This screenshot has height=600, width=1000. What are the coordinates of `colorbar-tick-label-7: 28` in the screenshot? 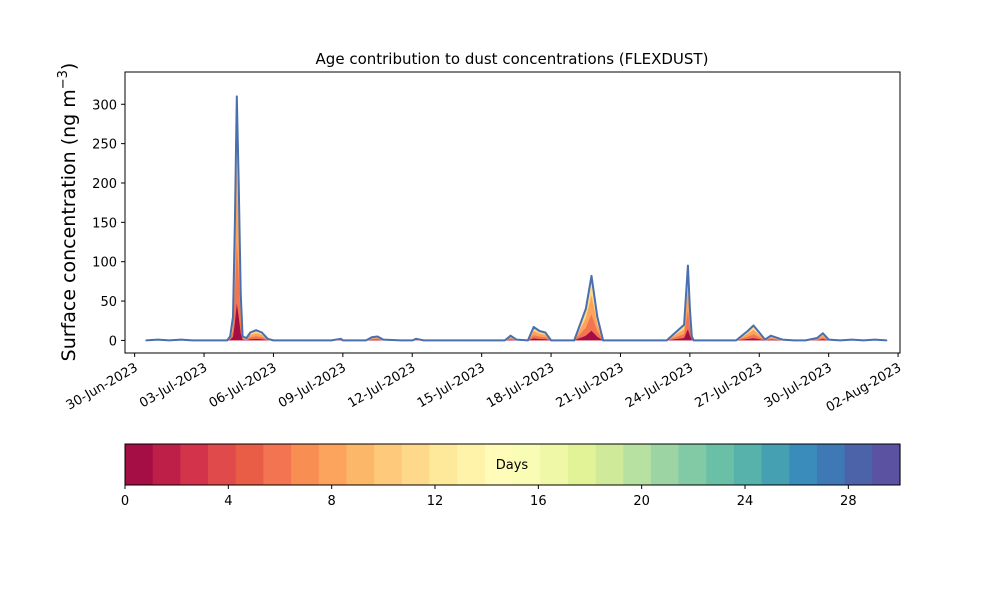 It's located at (848, 501).